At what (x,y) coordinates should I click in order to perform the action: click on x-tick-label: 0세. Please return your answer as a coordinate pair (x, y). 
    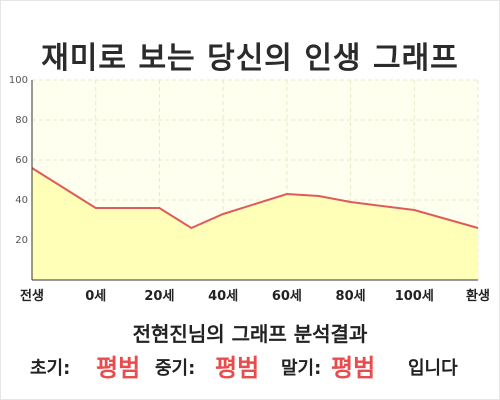
    Looking at the image, I should click on (95, 296).